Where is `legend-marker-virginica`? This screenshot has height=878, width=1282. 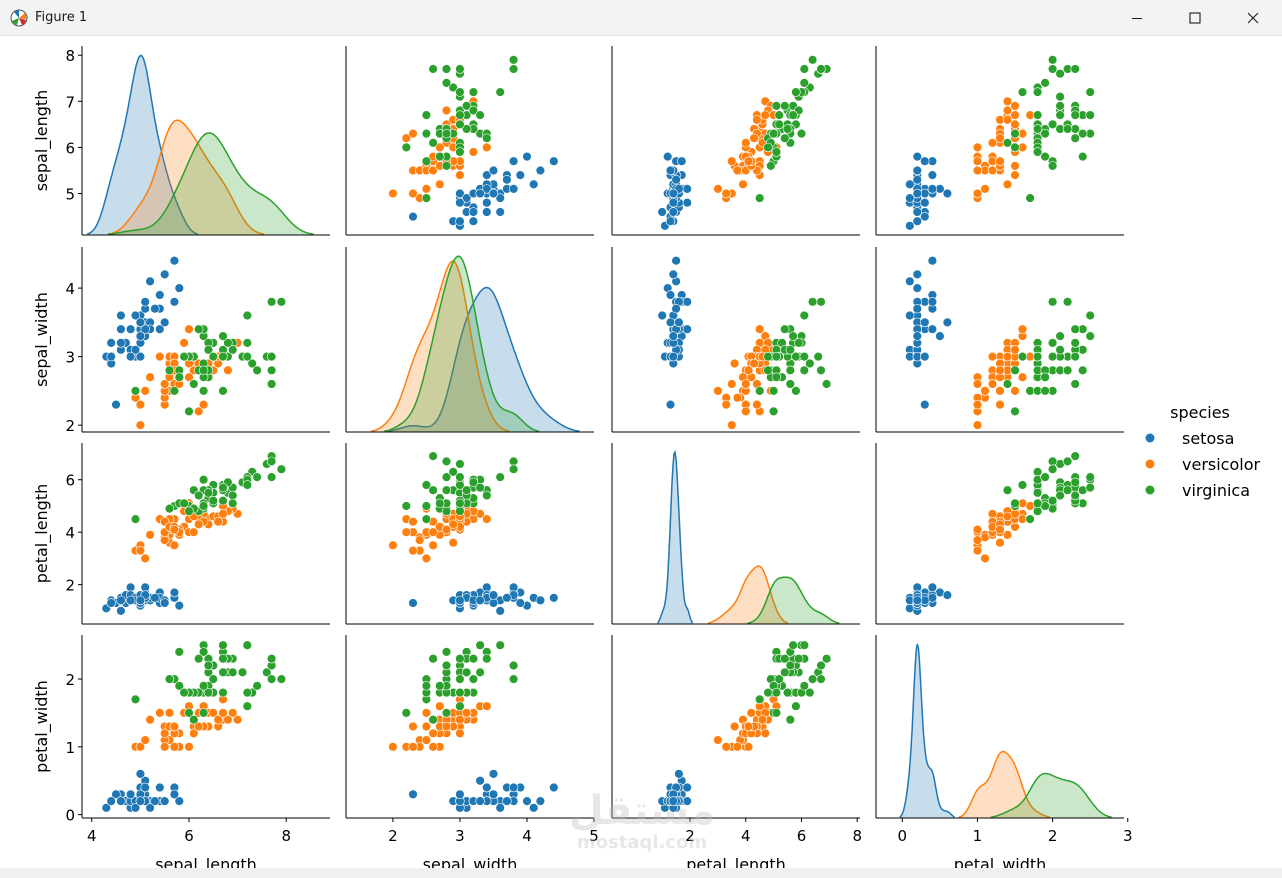
legend-marker-virginica is located at coordinates (1150, 490).